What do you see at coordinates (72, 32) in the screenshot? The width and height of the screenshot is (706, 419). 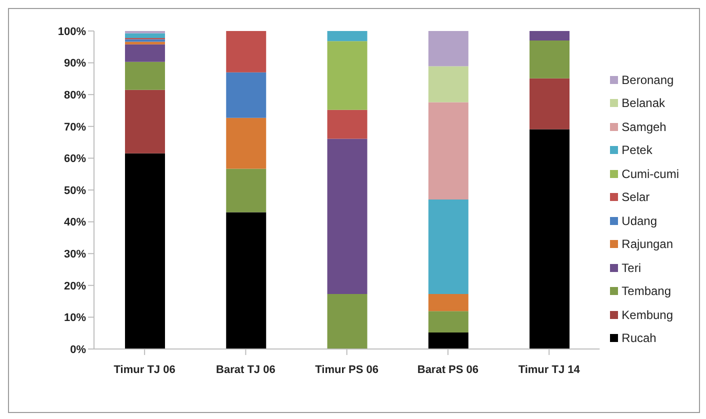 I see `y-tick-label: 100%` at bounding box center [72, 32].